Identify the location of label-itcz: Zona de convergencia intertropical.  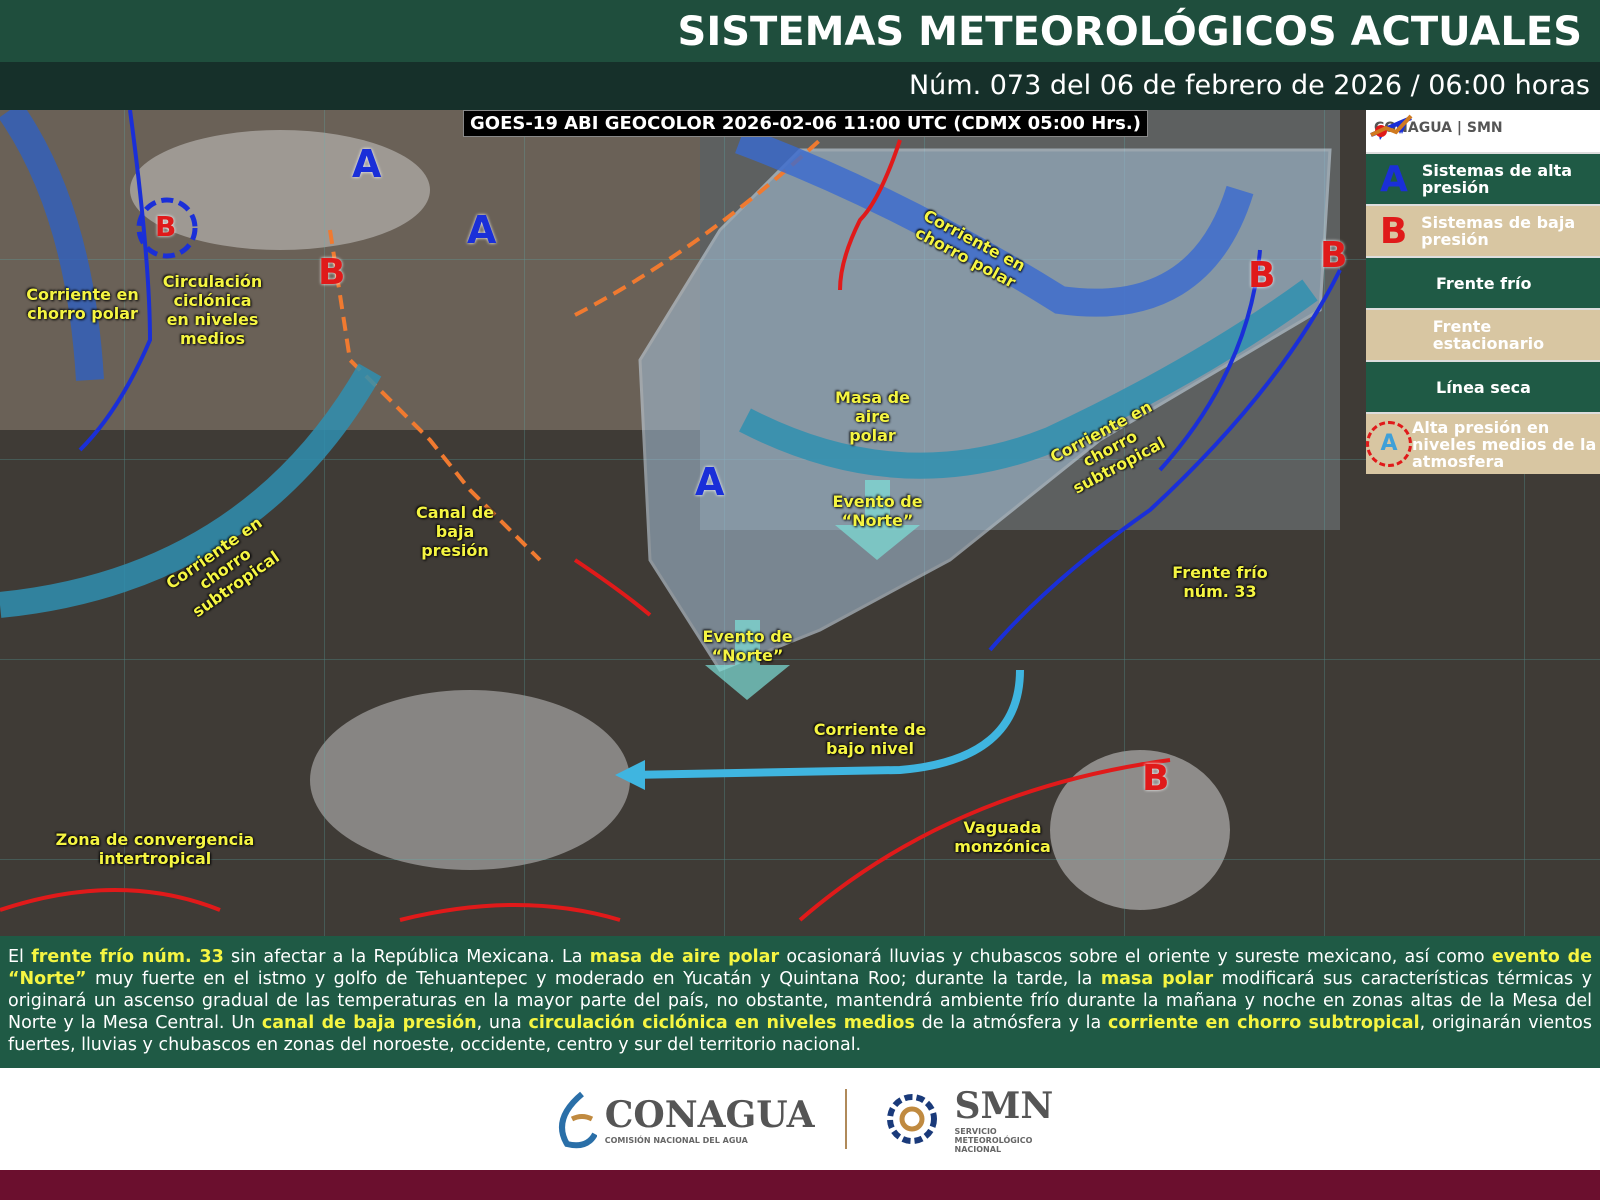
(155, 849).